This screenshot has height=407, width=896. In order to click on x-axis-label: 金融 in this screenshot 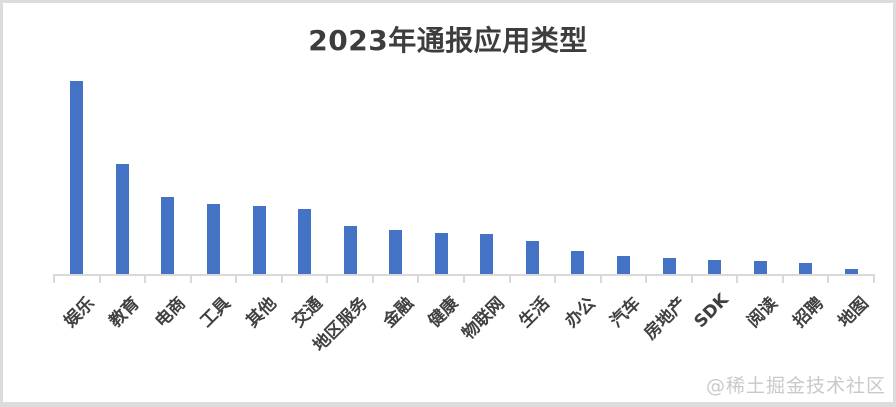, I will do `click(398, 312)`.